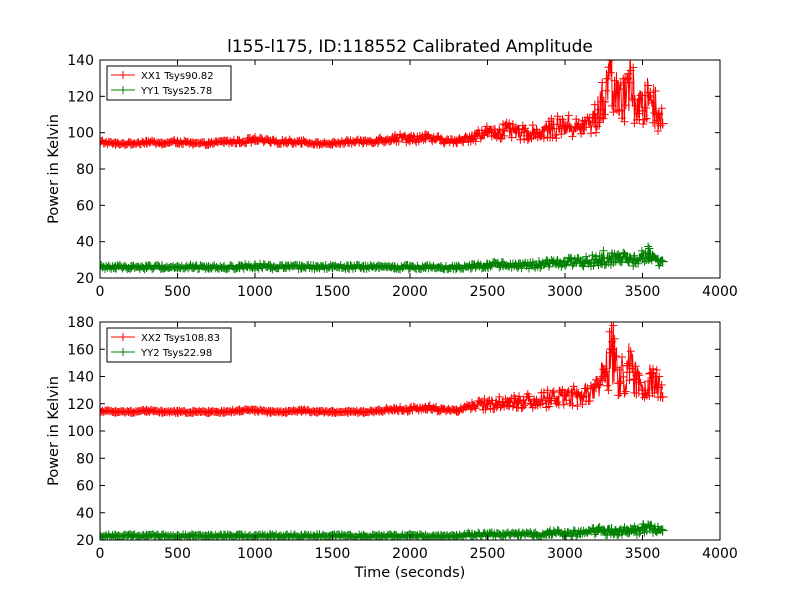  I want to click on x-tick-label: 2500, so click(488, 554).